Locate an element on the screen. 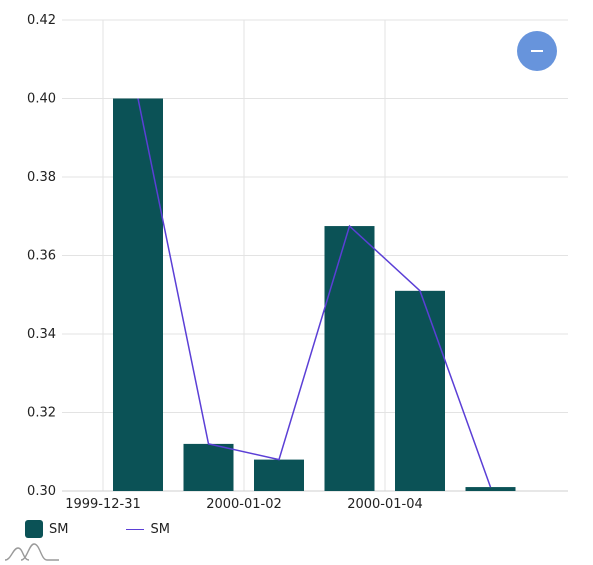 The width and height of the screenshot is (593, 565). zoom-out-button is located at coordinates (537, 51).